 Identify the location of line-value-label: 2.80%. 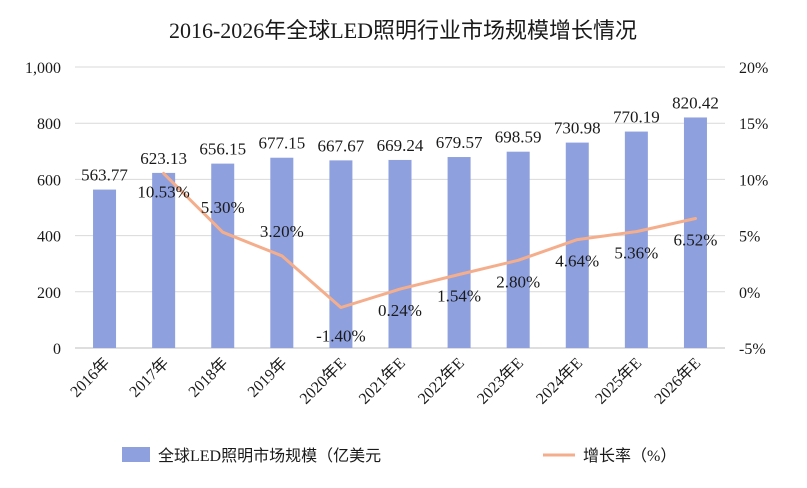
(518, 281).